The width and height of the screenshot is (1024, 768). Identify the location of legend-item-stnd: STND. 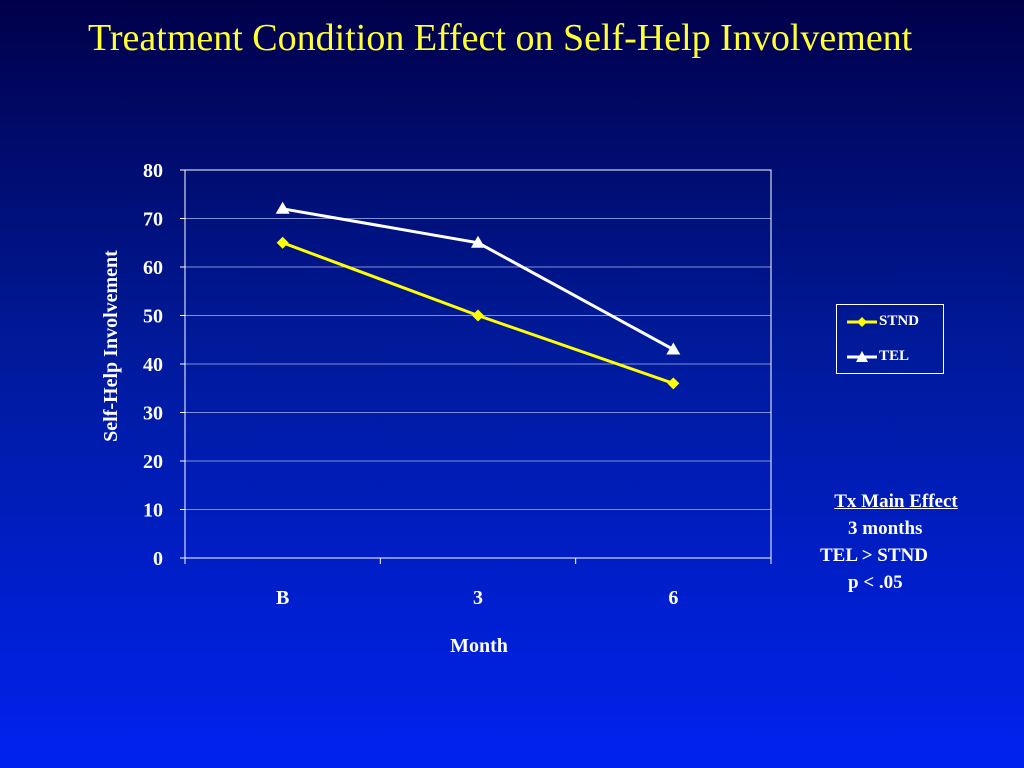
(883, 321).